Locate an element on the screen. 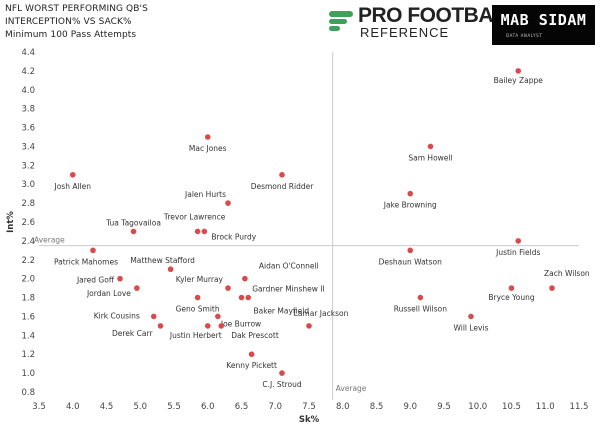  y-tick-label: 2.6 is located at coordinates (28, 223).